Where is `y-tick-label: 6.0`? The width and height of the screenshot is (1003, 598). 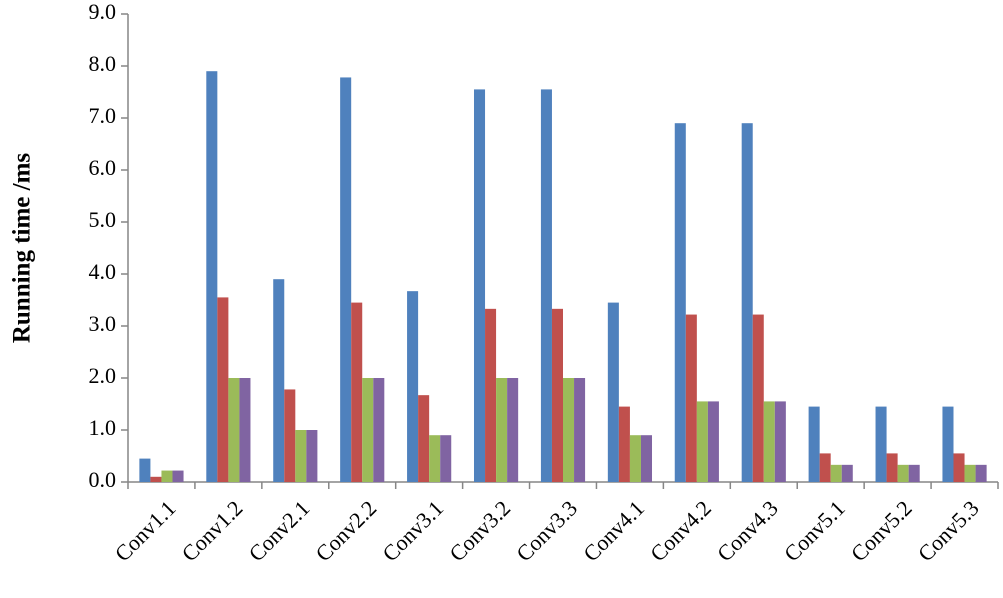 y-tick-label: 6.0 is located at coordinates (103, 167).